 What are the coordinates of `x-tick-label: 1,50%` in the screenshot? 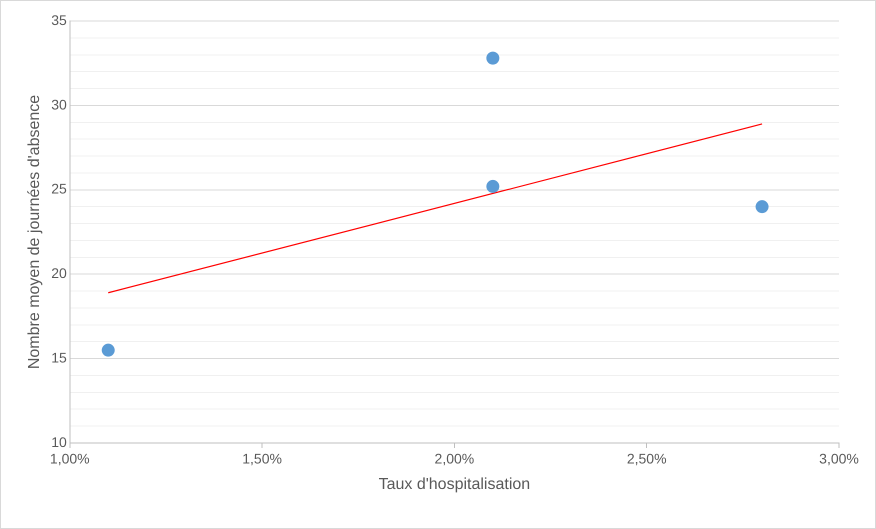 It's located at (262, 458).